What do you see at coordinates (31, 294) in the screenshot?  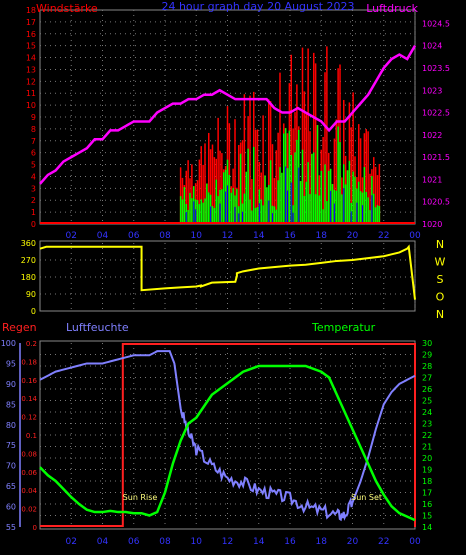 I see `direction-tick-label: 90` at bounding box center [31, 294].